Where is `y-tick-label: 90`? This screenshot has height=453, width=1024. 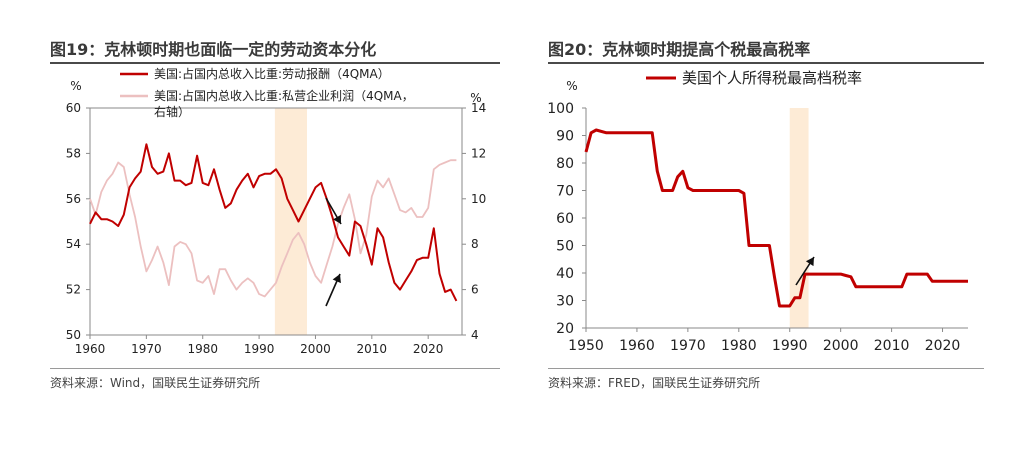 y-tick-label: 90 is located at coordinates (565, 137).